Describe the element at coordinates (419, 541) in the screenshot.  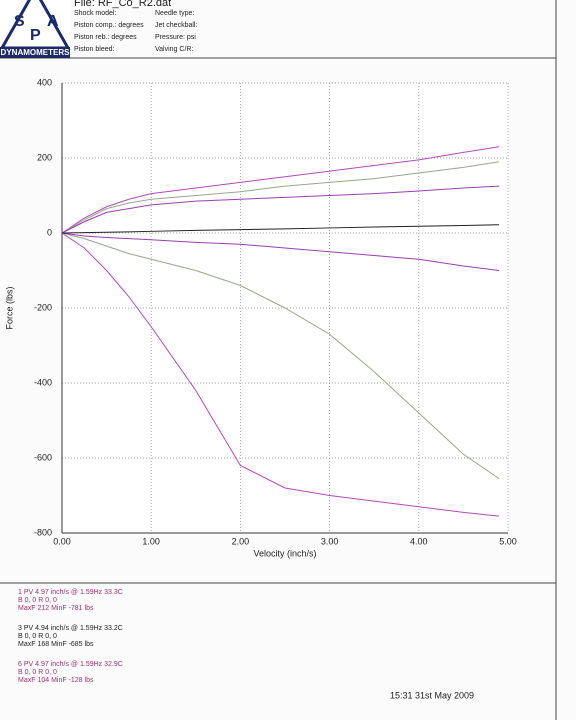
I see `x-tick-label: 4.00` at that location.